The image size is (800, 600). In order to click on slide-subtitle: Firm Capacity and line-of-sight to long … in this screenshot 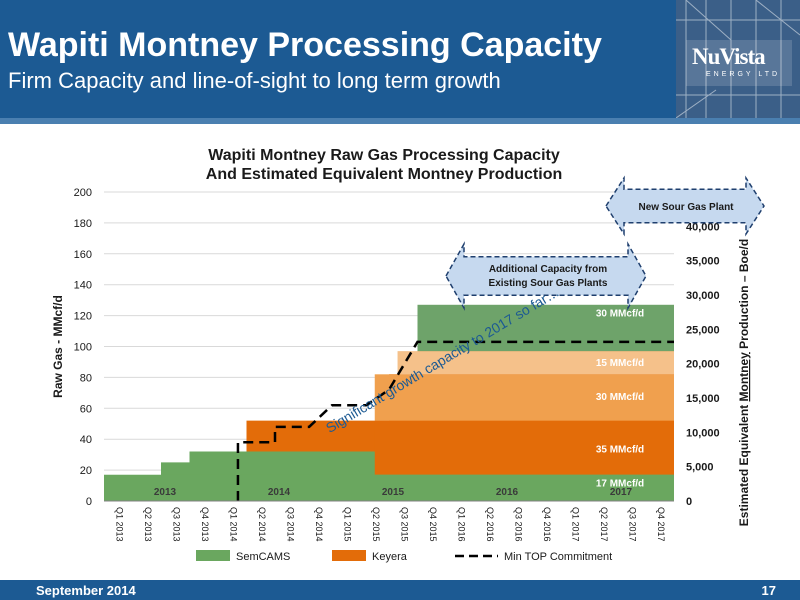, I will do `click(254, 80)`.